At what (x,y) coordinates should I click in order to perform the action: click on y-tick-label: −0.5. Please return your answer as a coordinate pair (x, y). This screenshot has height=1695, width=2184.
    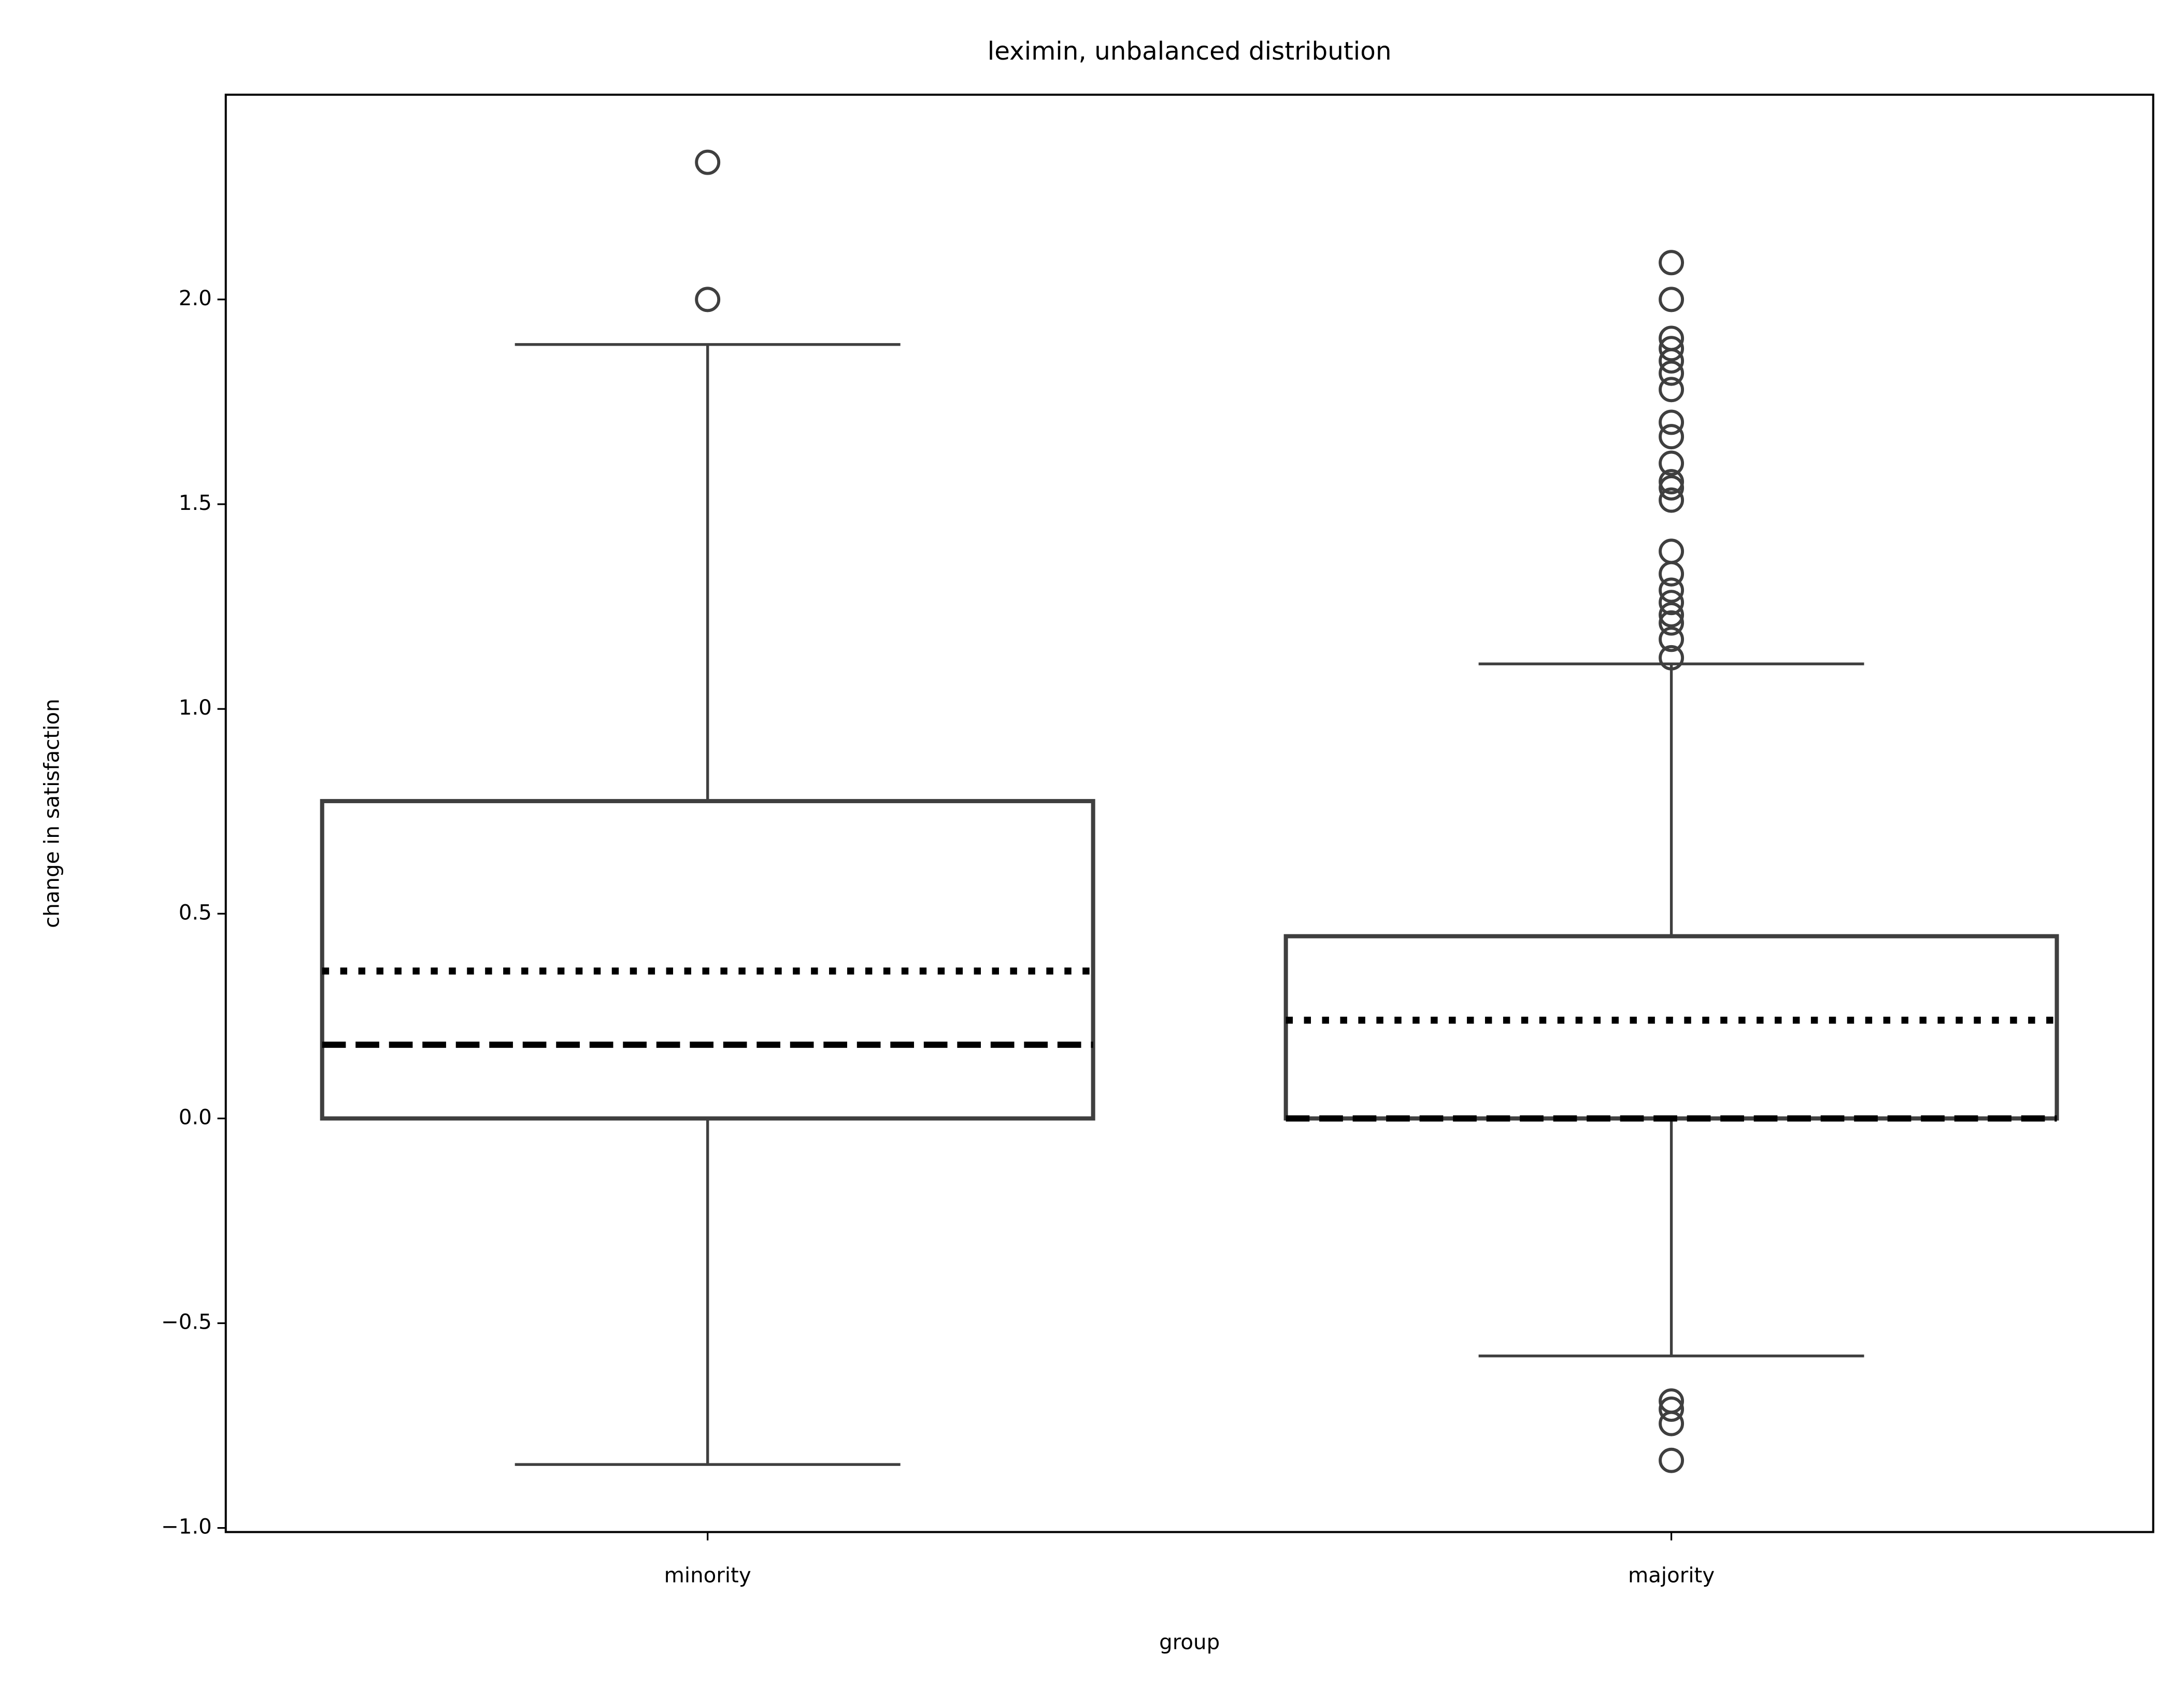
    Looking at the image, I should click on (186, 1322).